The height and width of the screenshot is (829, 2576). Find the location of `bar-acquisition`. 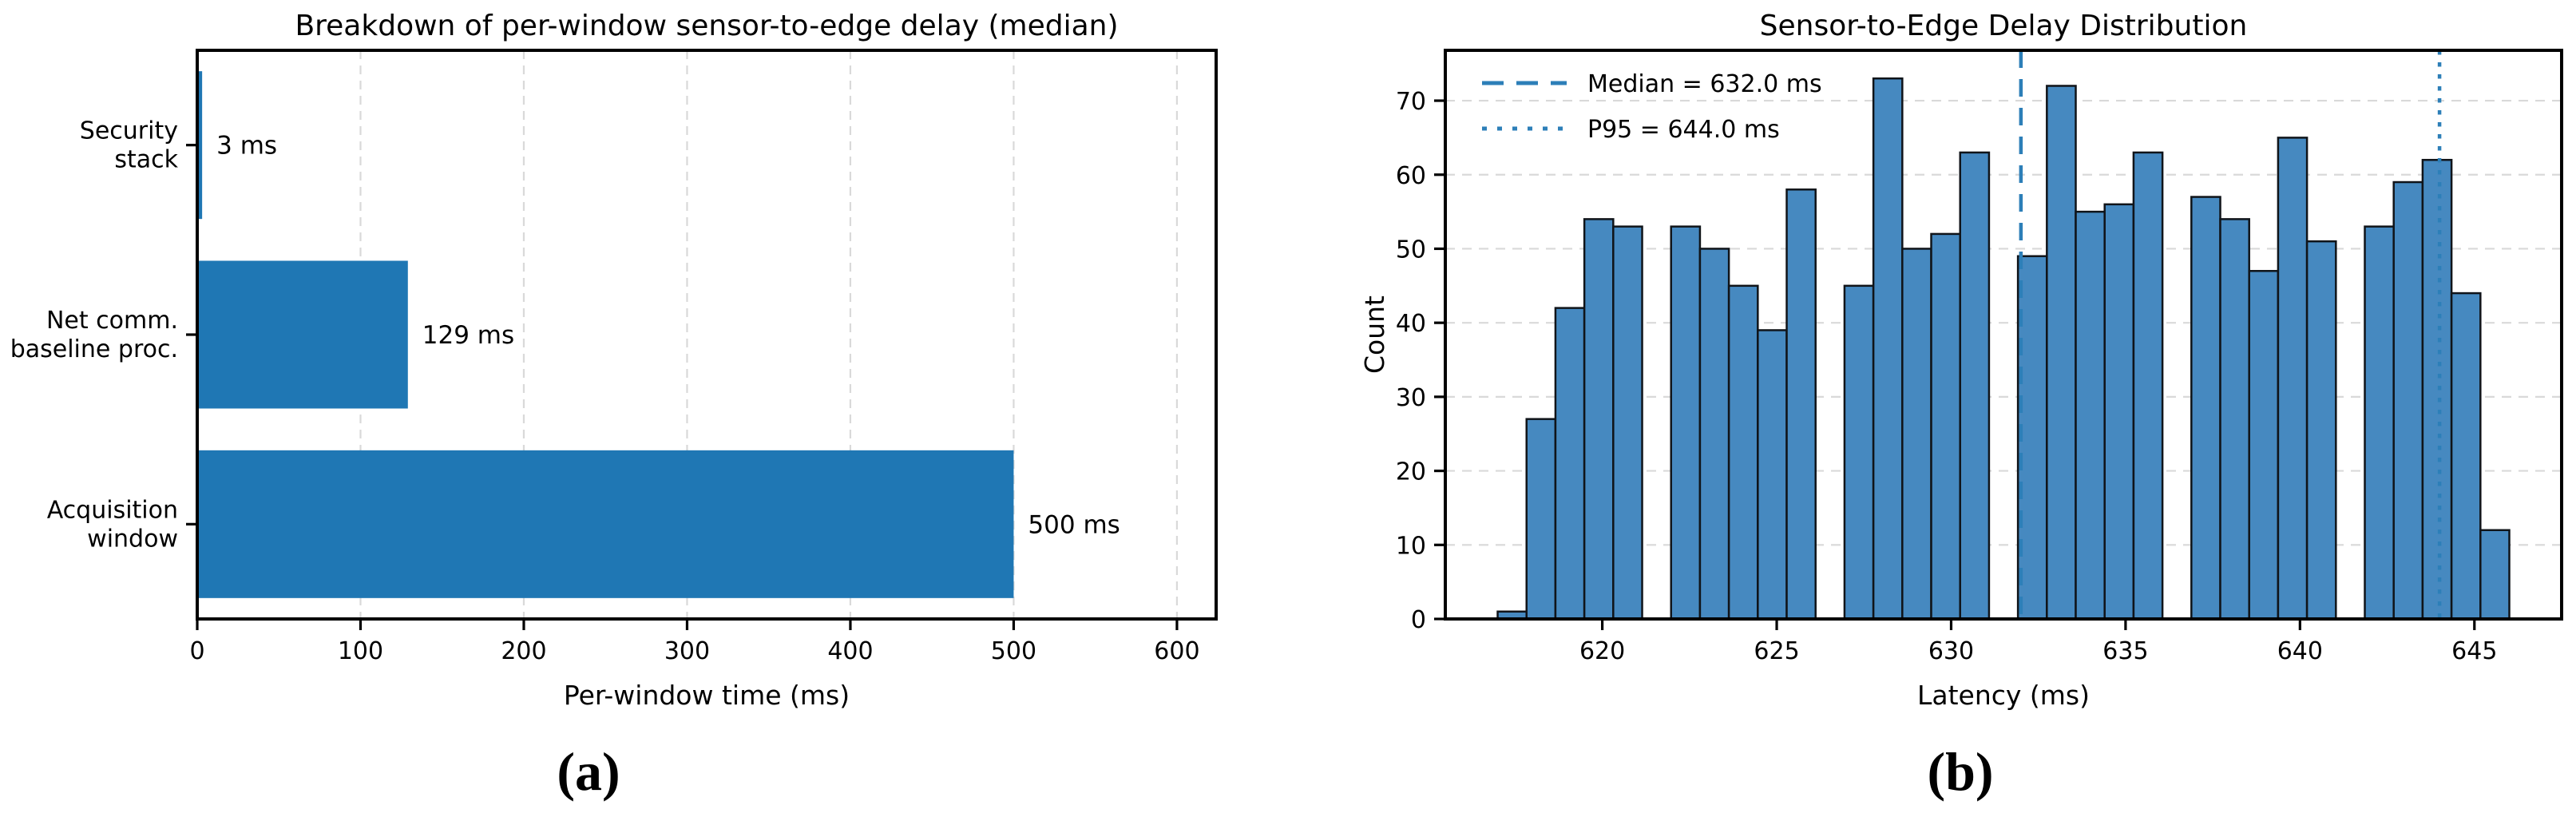

bar-acquisition is located at coordinates (605, 524).